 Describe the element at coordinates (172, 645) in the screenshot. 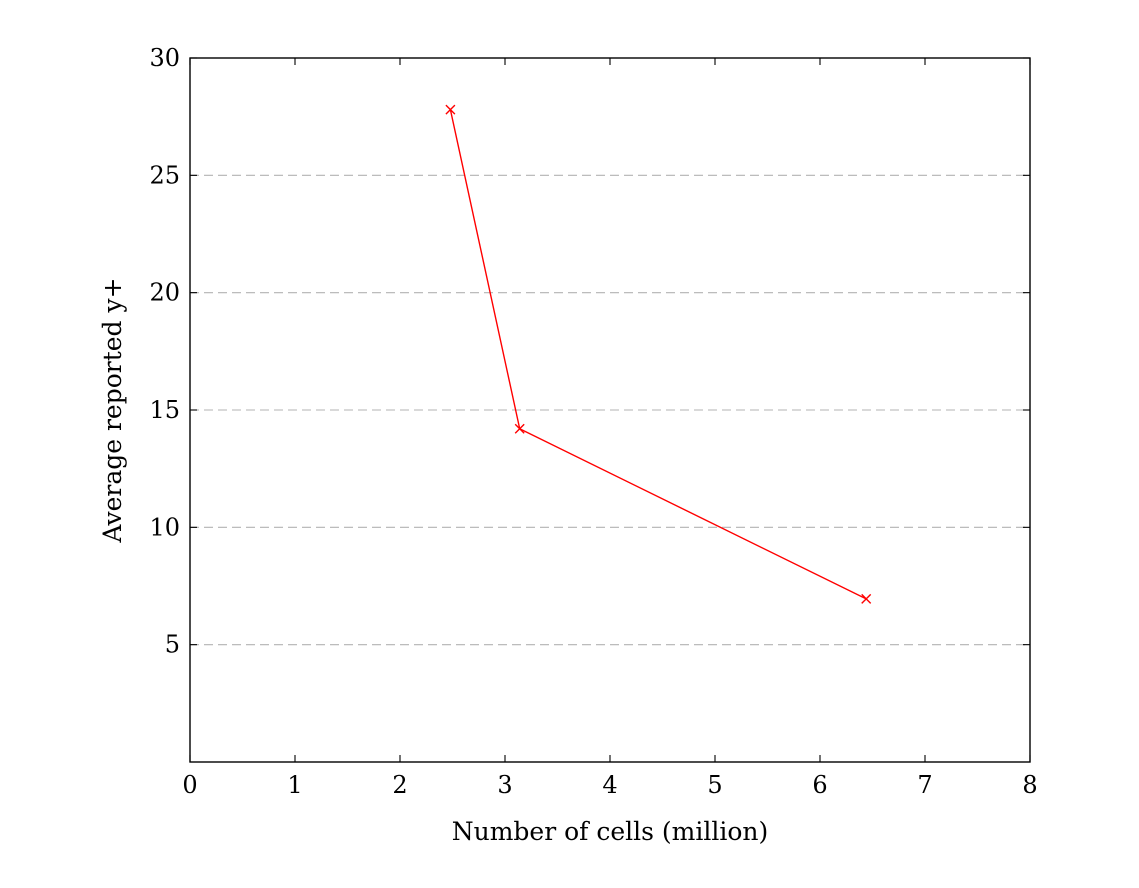

I see `y-tick-label: 5` at that location.